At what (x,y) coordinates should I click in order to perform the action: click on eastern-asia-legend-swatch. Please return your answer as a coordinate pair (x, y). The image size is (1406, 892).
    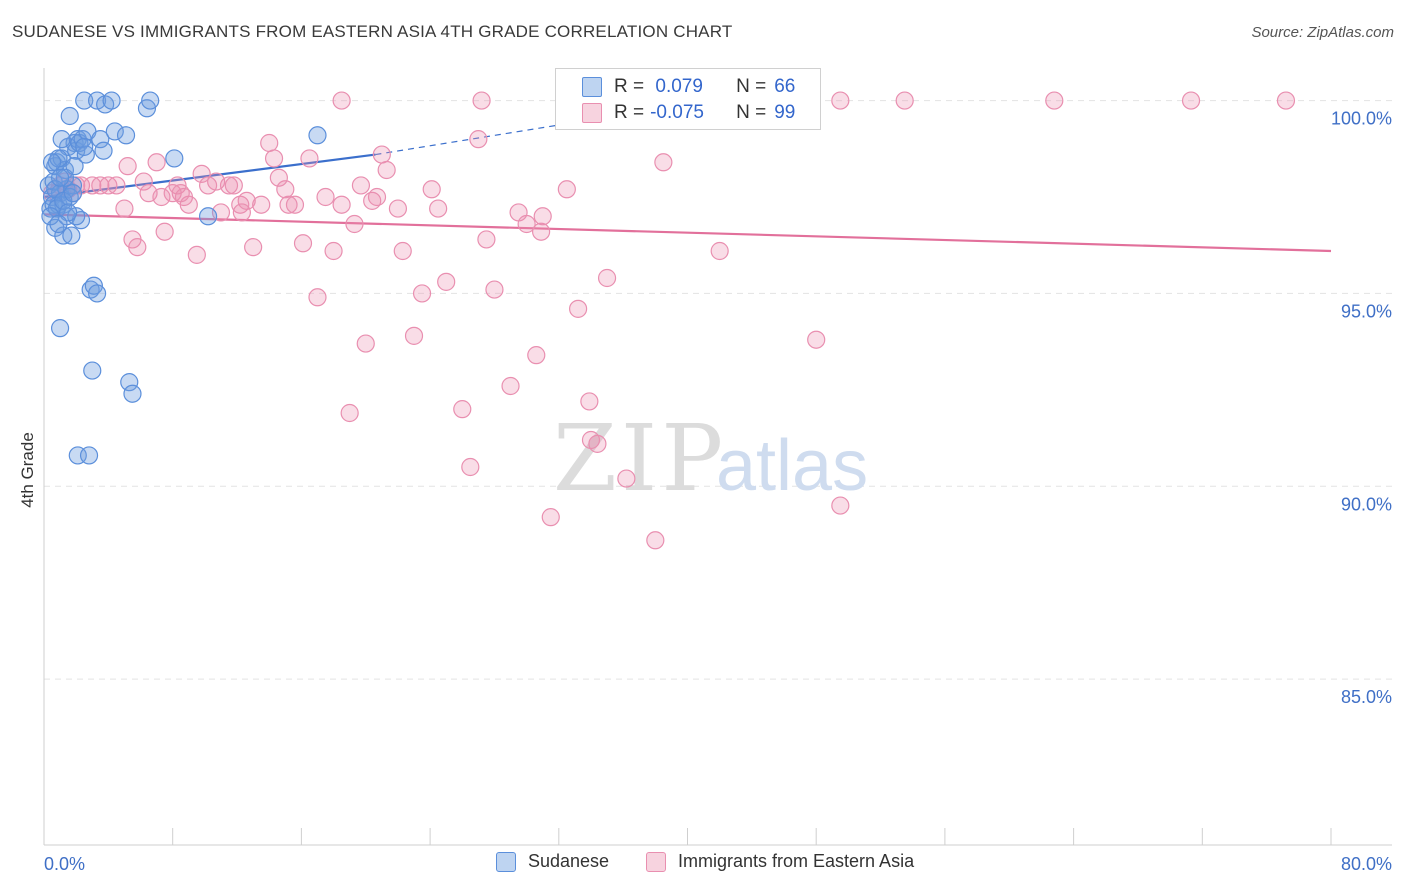
    Looking at the image, I should click on (656, 861).